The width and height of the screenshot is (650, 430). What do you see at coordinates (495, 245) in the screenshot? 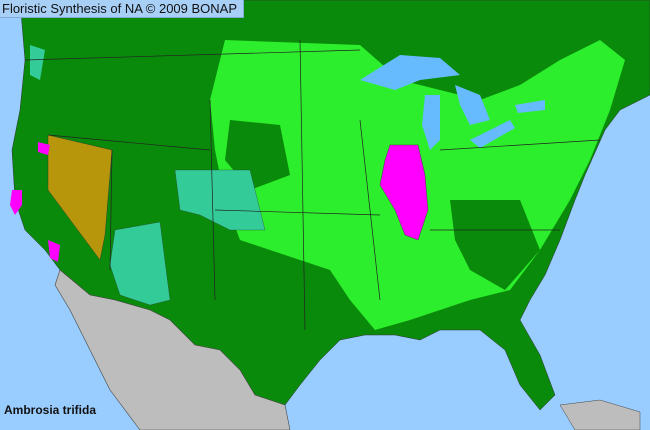
I see `region-patch` at bounding box center [495, 245].